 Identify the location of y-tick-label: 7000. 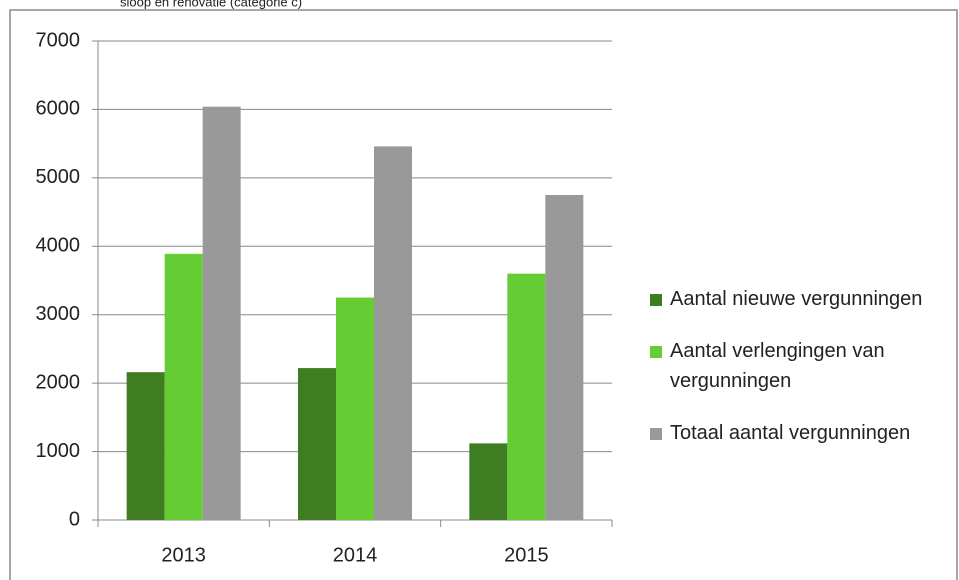
(58, 40).